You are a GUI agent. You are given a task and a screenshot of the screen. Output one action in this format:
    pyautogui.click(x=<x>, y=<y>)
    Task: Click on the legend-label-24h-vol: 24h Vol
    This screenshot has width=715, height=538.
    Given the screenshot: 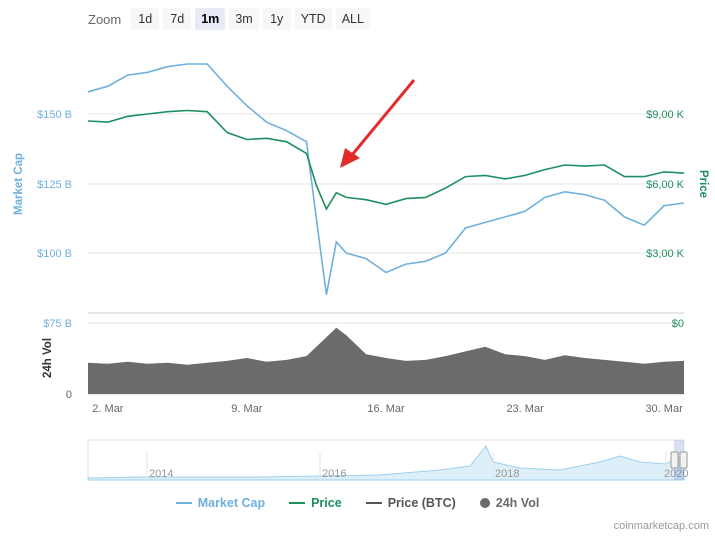 What is the action you would take?
    pyautogui.click(x=517, y=503)
    